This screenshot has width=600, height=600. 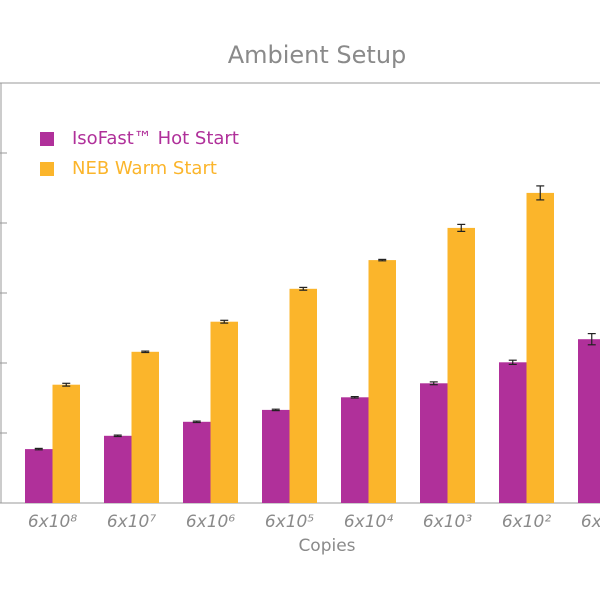 What do you see at coordinates (155, 138) in the screenshot?
I see `legend-label: IsoFast™ Hot Start` at bounding box center [155, 138].